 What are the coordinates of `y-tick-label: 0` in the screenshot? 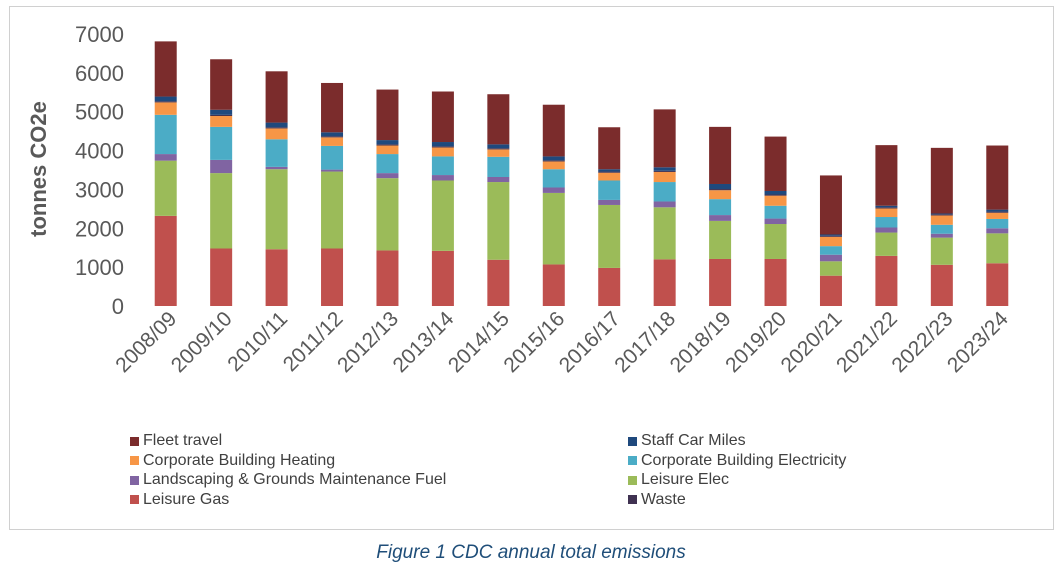 It's located at (118, 306).